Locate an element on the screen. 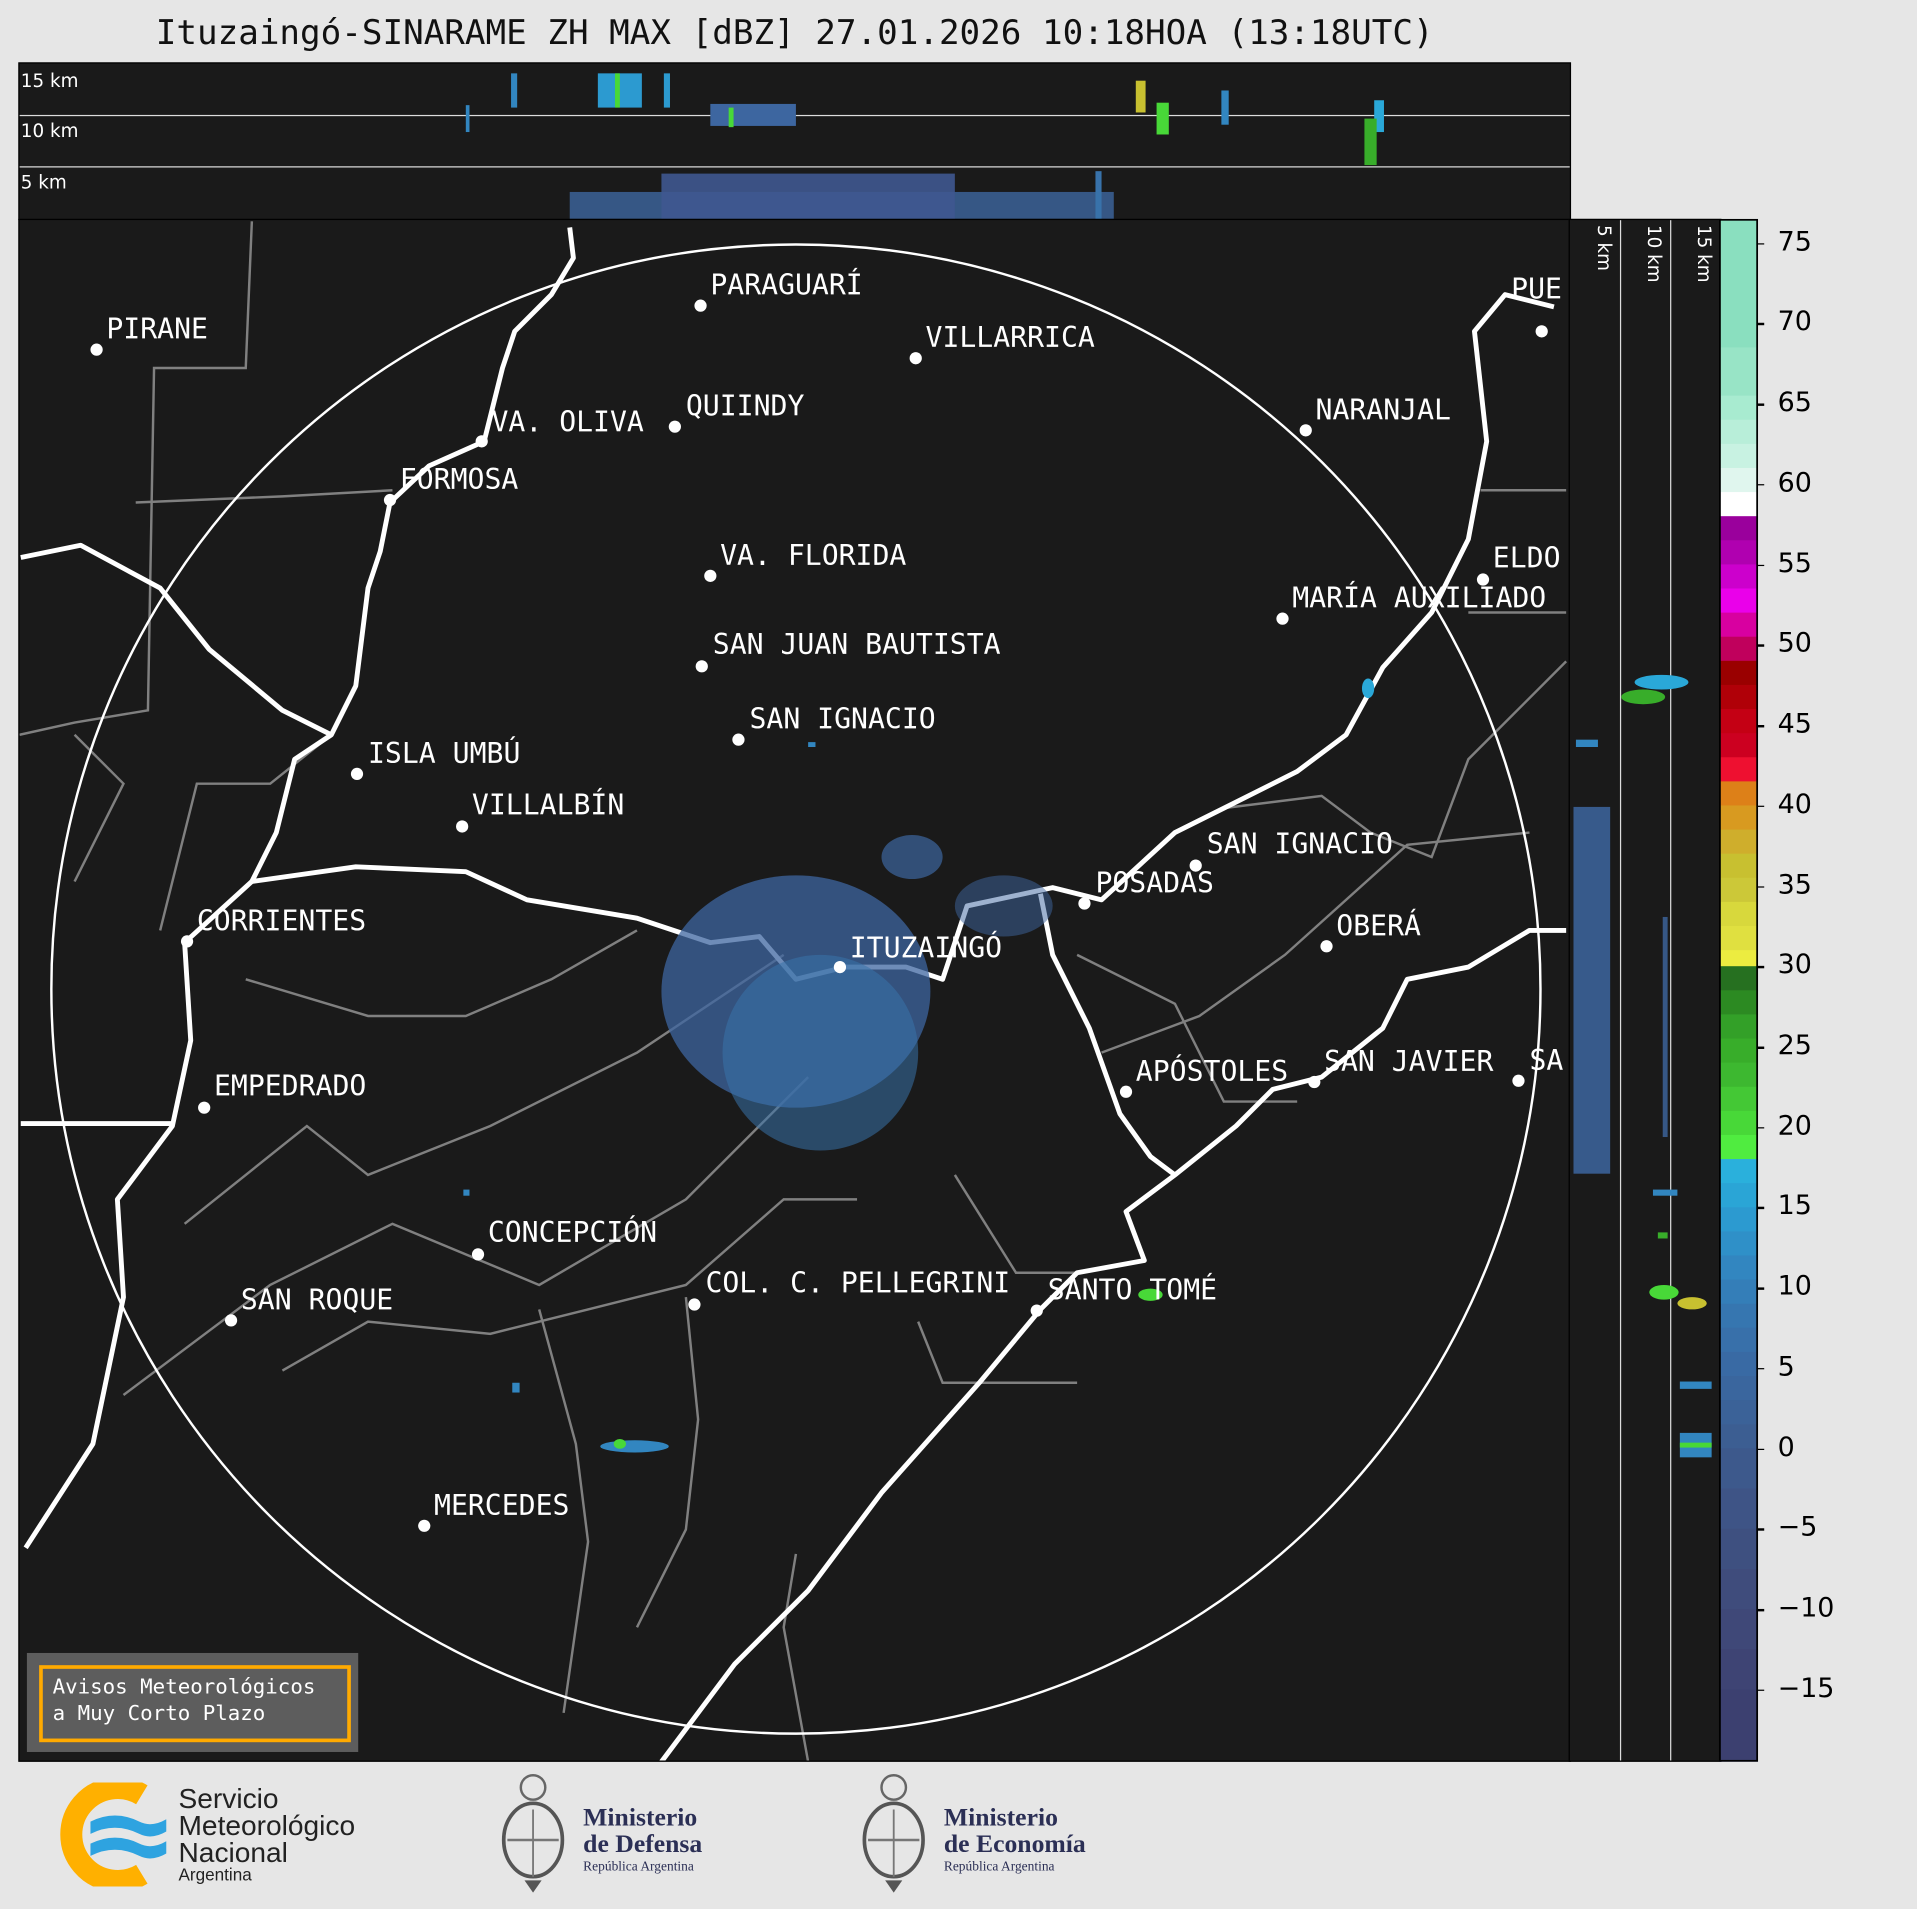  colorbar is located at coordinates (1738, 990).